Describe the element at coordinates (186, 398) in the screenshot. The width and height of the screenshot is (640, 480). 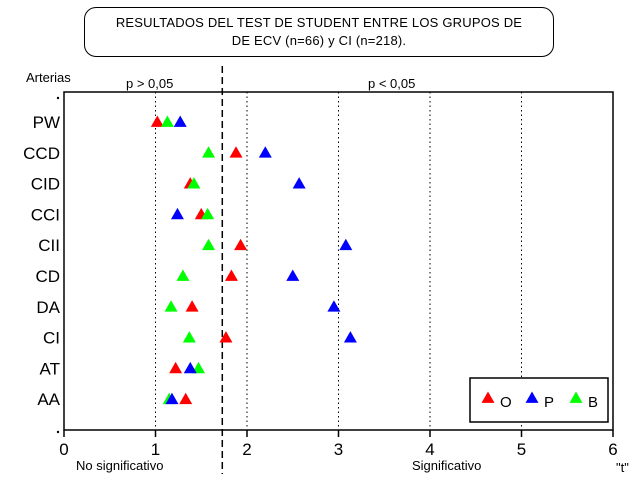
I see `marker-o-aa` at that location.